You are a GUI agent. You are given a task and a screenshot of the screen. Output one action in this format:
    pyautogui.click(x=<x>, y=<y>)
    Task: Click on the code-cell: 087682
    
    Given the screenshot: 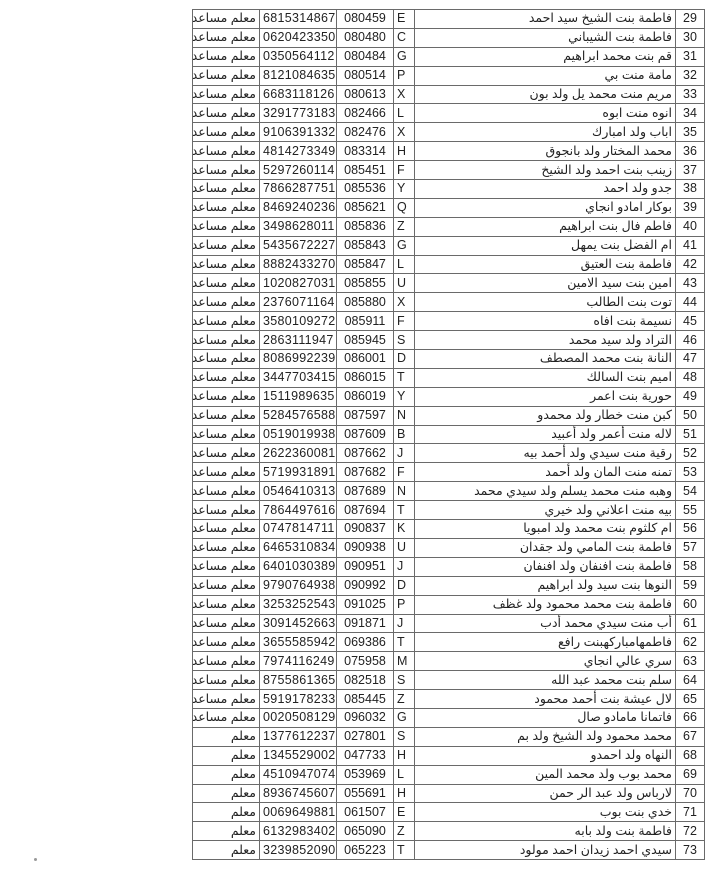 What is the action you would take?
    pyautogui.click(x=365, y=472)
    